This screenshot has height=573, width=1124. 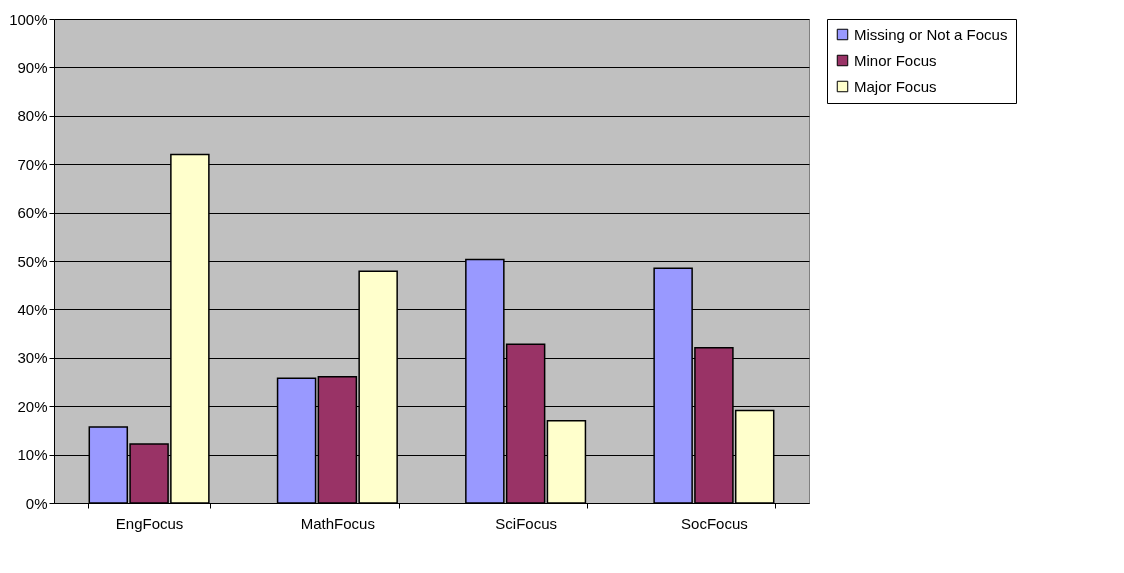 What do you see at coordinates (32, 213) in the screenshot?
I see `y-tick-label: 60%` at bounding box center [32, 213].